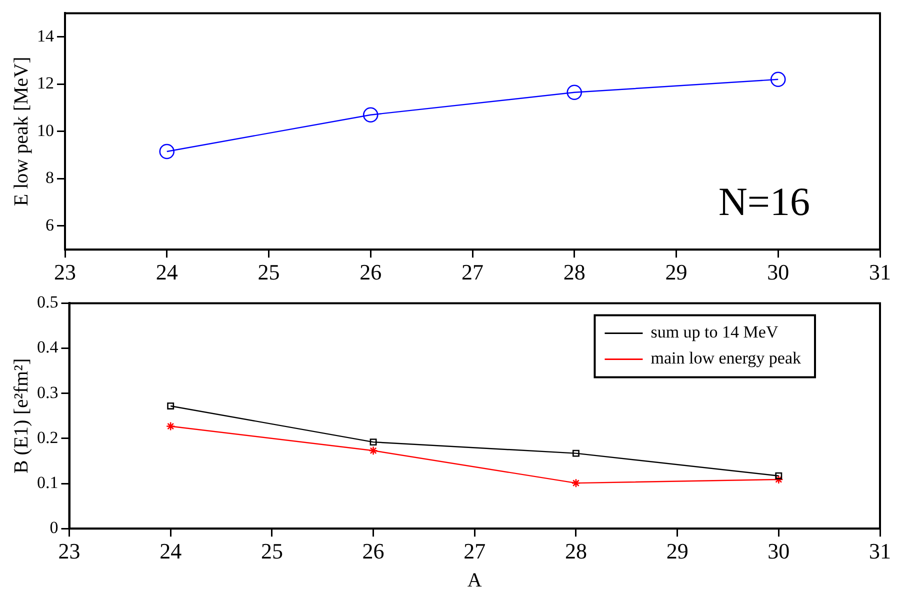  Describe the element at coordinates (45, 83) in the screenshot. I see `y-tick-label: 12` at that location.